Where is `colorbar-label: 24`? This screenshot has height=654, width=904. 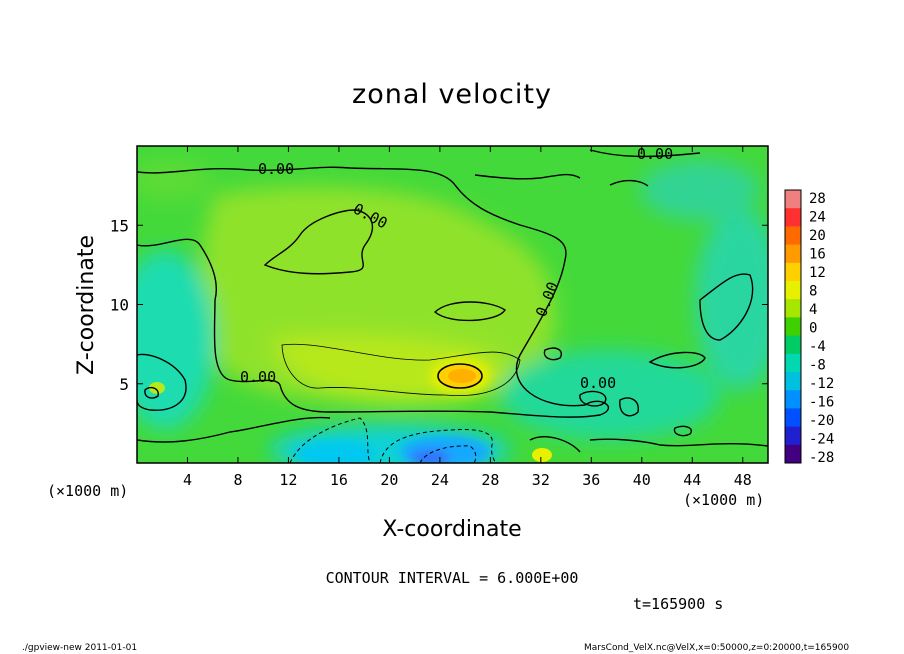
colorbar-label: 24 is located at coordinates (817, 218).